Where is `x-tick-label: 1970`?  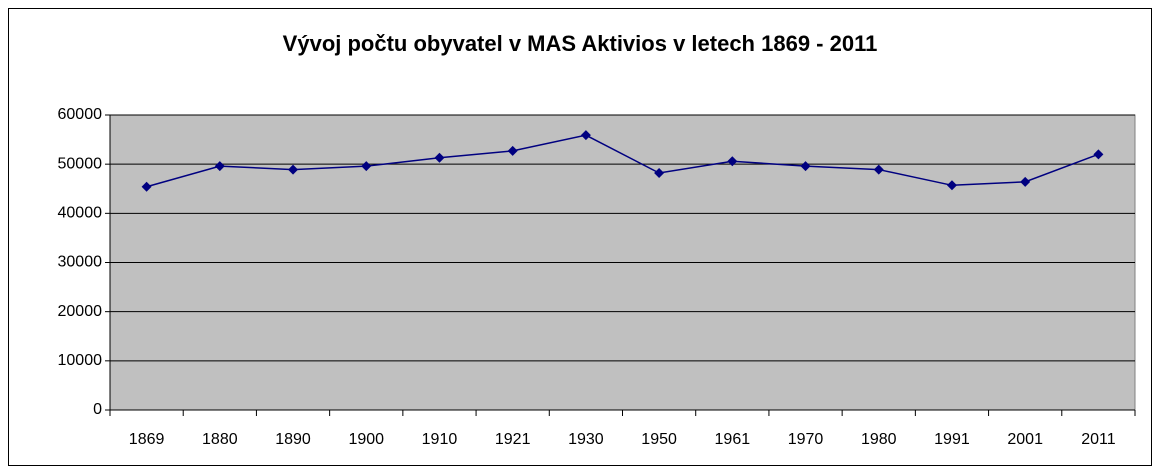 x-tick-label: 1970 is located at coordinates (806, 439).